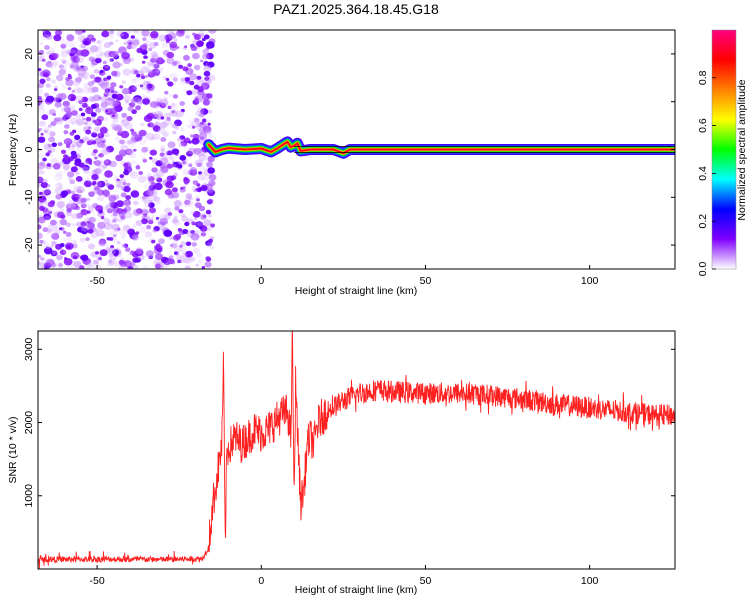 The height and width of the screenshot is (600, 750). I want to click on signal-track-band, so click(441, 148).